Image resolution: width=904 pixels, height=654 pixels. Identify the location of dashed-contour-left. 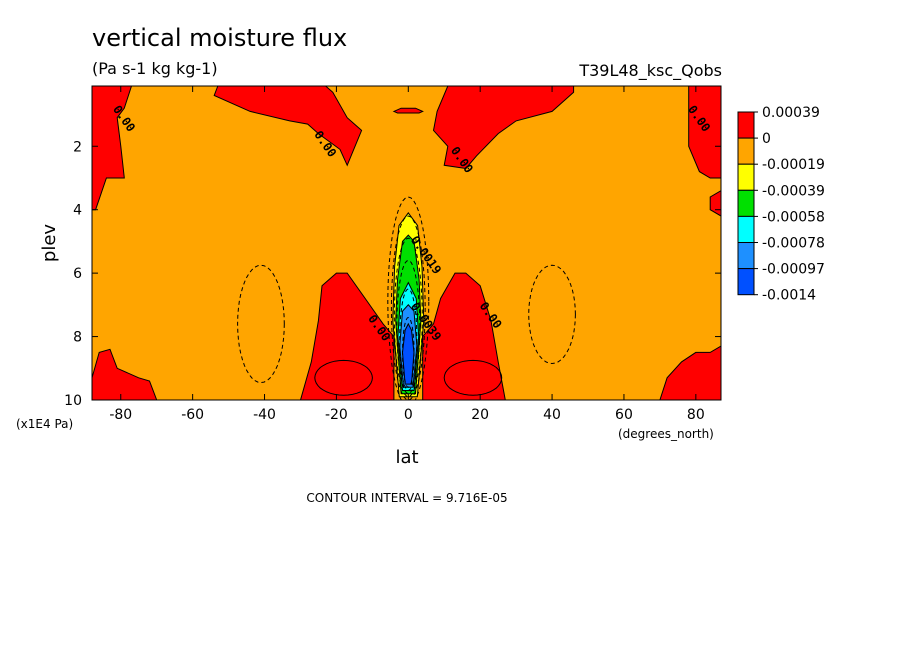
(261, 324).